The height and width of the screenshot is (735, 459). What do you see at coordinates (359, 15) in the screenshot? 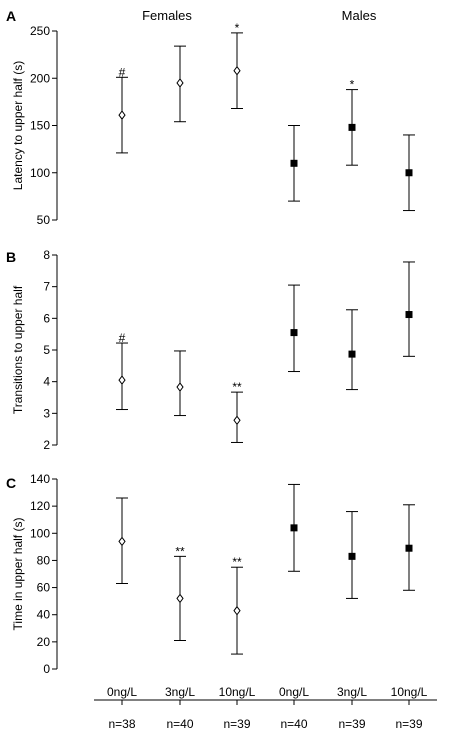
I see `group-title-males: Males` at bounding box center [359, 15].